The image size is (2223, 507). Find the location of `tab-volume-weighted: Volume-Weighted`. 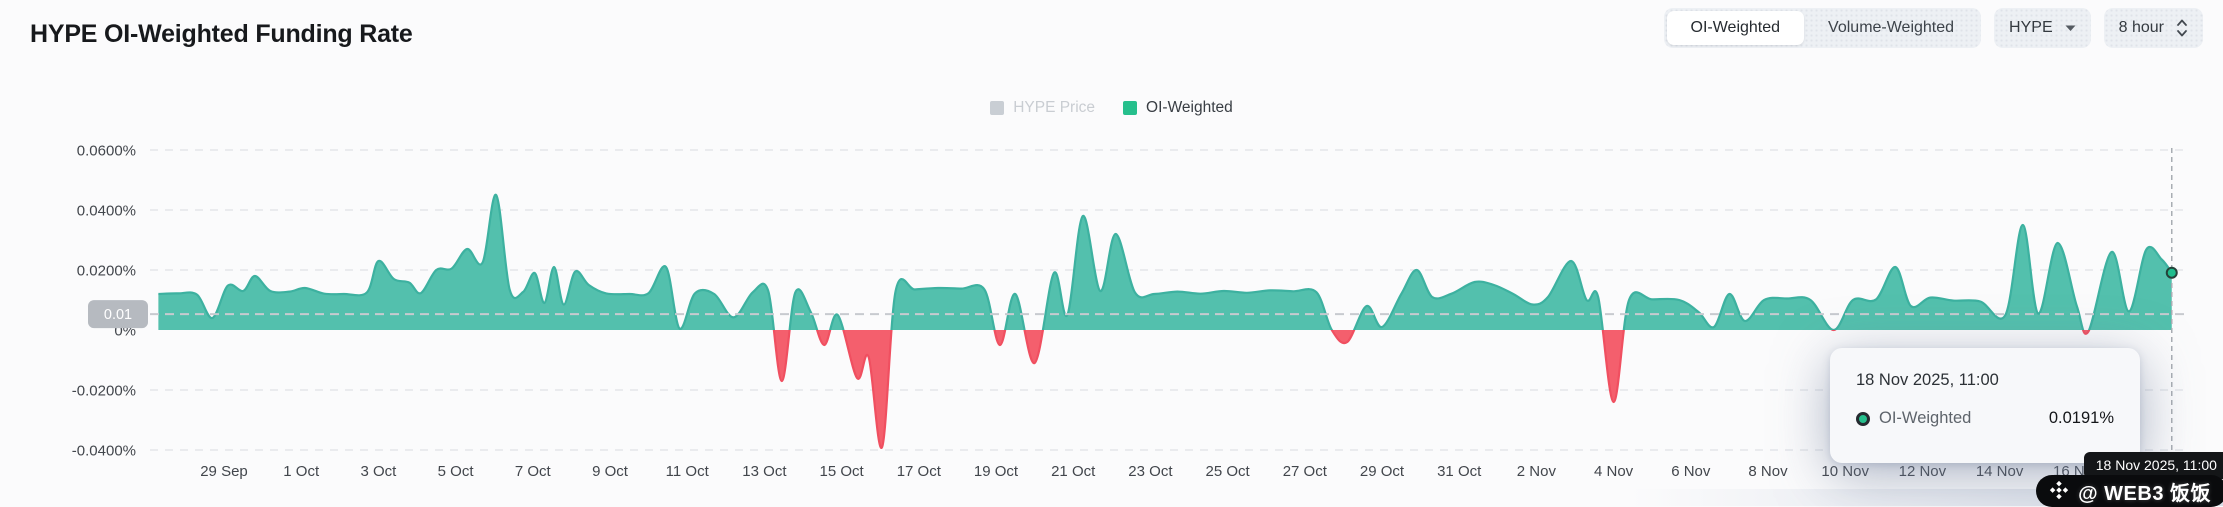

tab-volume-weighted: Volume-Weighted is located at coordinates (1891, 28).